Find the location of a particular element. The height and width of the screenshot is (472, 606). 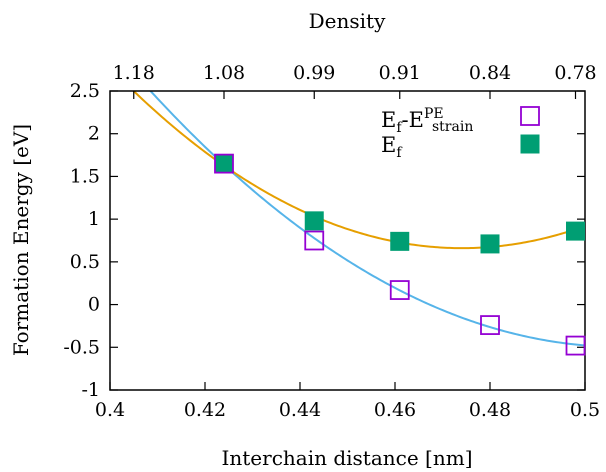

top-axis-title: Density is located at coordinates (347, 21).